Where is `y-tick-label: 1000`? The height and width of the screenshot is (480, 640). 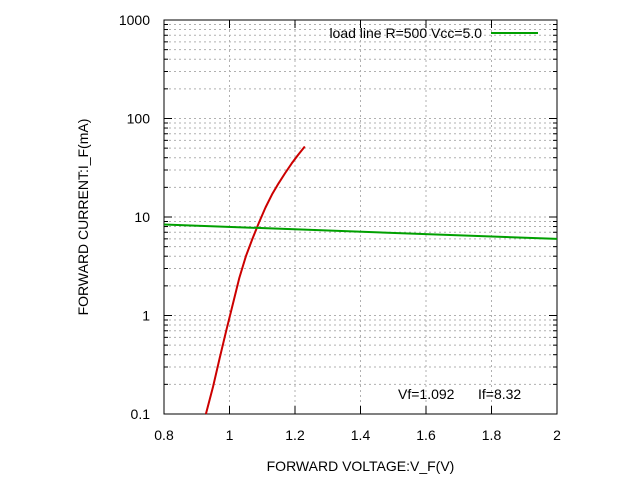
y-tick-label: 1000 is located at coordinates (134, 20).